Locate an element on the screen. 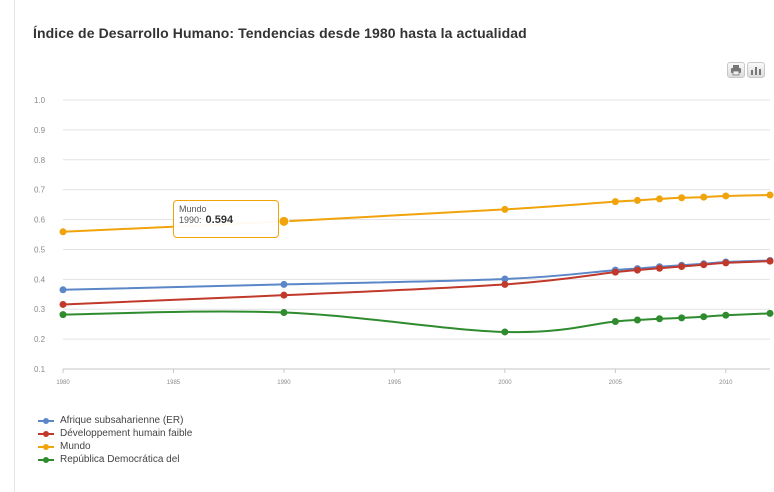  y-tick-label: 0.6 is located at coordinates (40, 220).